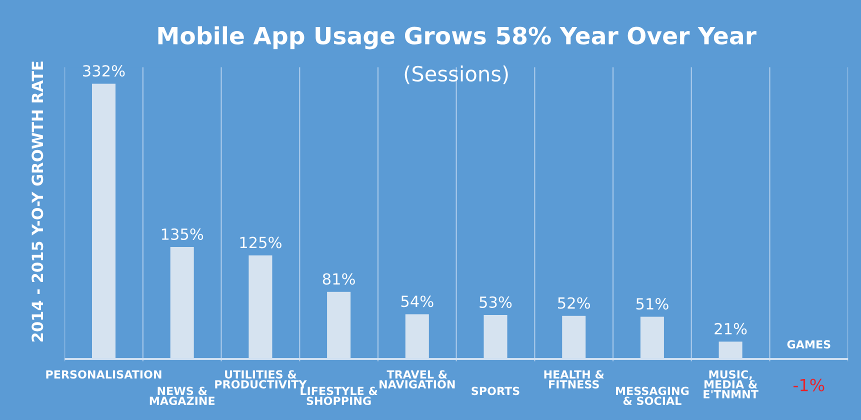  I want to click on x-tick-label: HEALTH & FITNESS, so click(574, 379).